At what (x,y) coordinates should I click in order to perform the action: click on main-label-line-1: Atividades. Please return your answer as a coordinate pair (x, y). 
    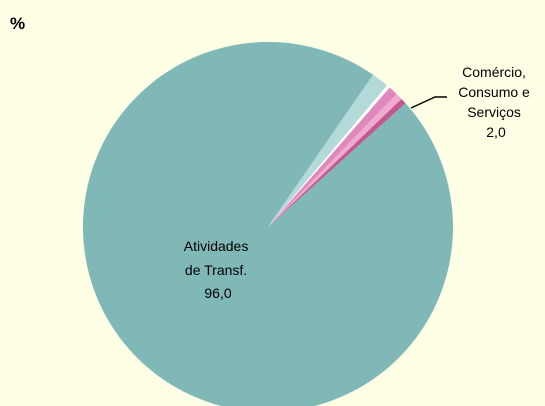
    Looking at the image, I should click on (216, 246).